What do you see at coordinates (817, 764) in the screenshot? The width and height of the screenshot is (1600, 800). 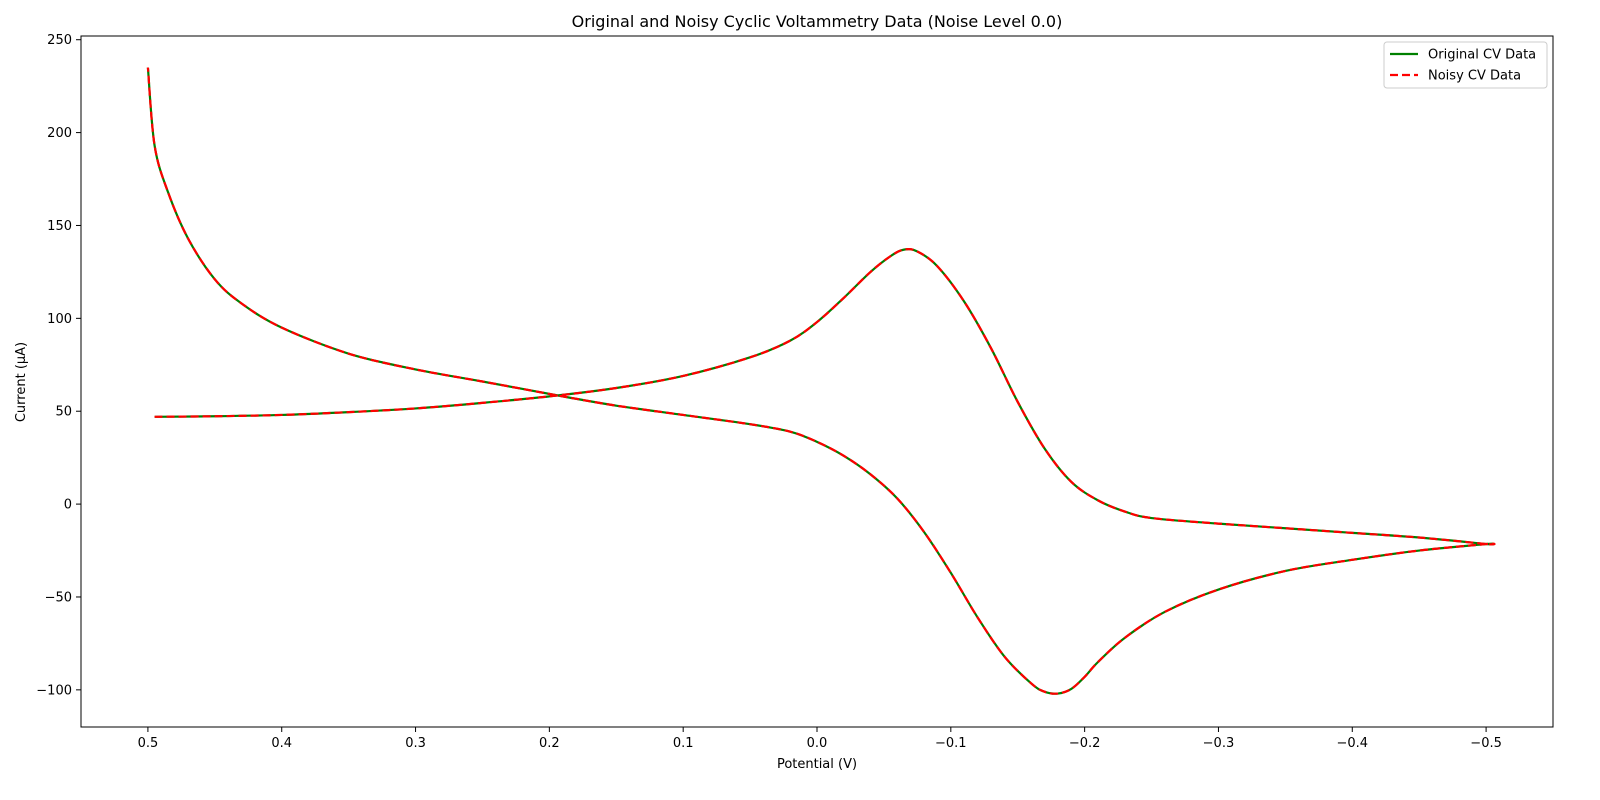 I see `x-axis-label: Potential (V)` at bounding box center [817, 764].